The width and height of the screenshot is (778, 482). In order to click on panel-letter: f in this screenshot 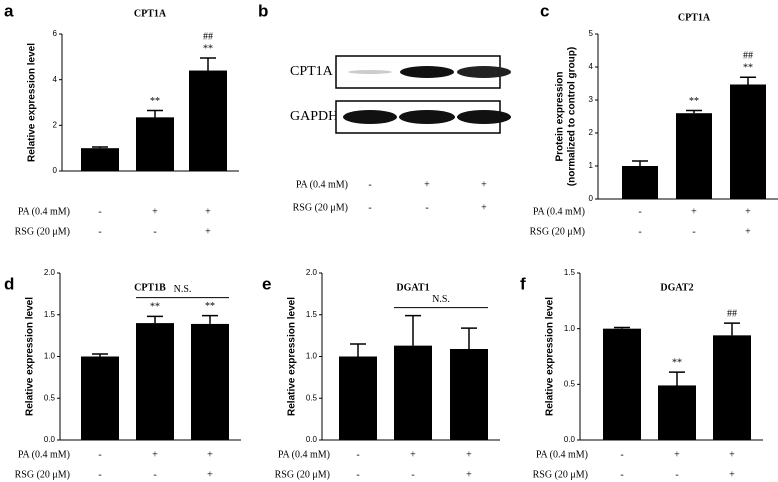, I will do `click(523, 283)`.